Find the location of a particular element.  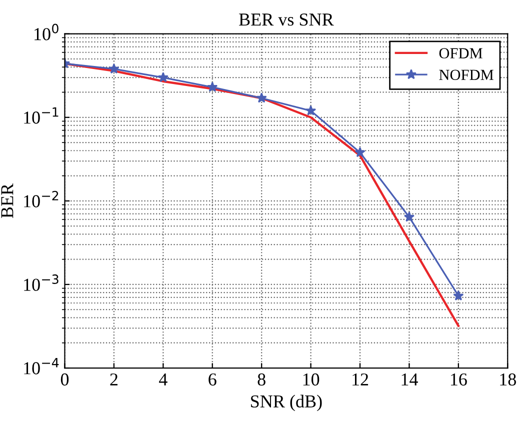

y-axis-title: BER is located at coordinates (7, 200).